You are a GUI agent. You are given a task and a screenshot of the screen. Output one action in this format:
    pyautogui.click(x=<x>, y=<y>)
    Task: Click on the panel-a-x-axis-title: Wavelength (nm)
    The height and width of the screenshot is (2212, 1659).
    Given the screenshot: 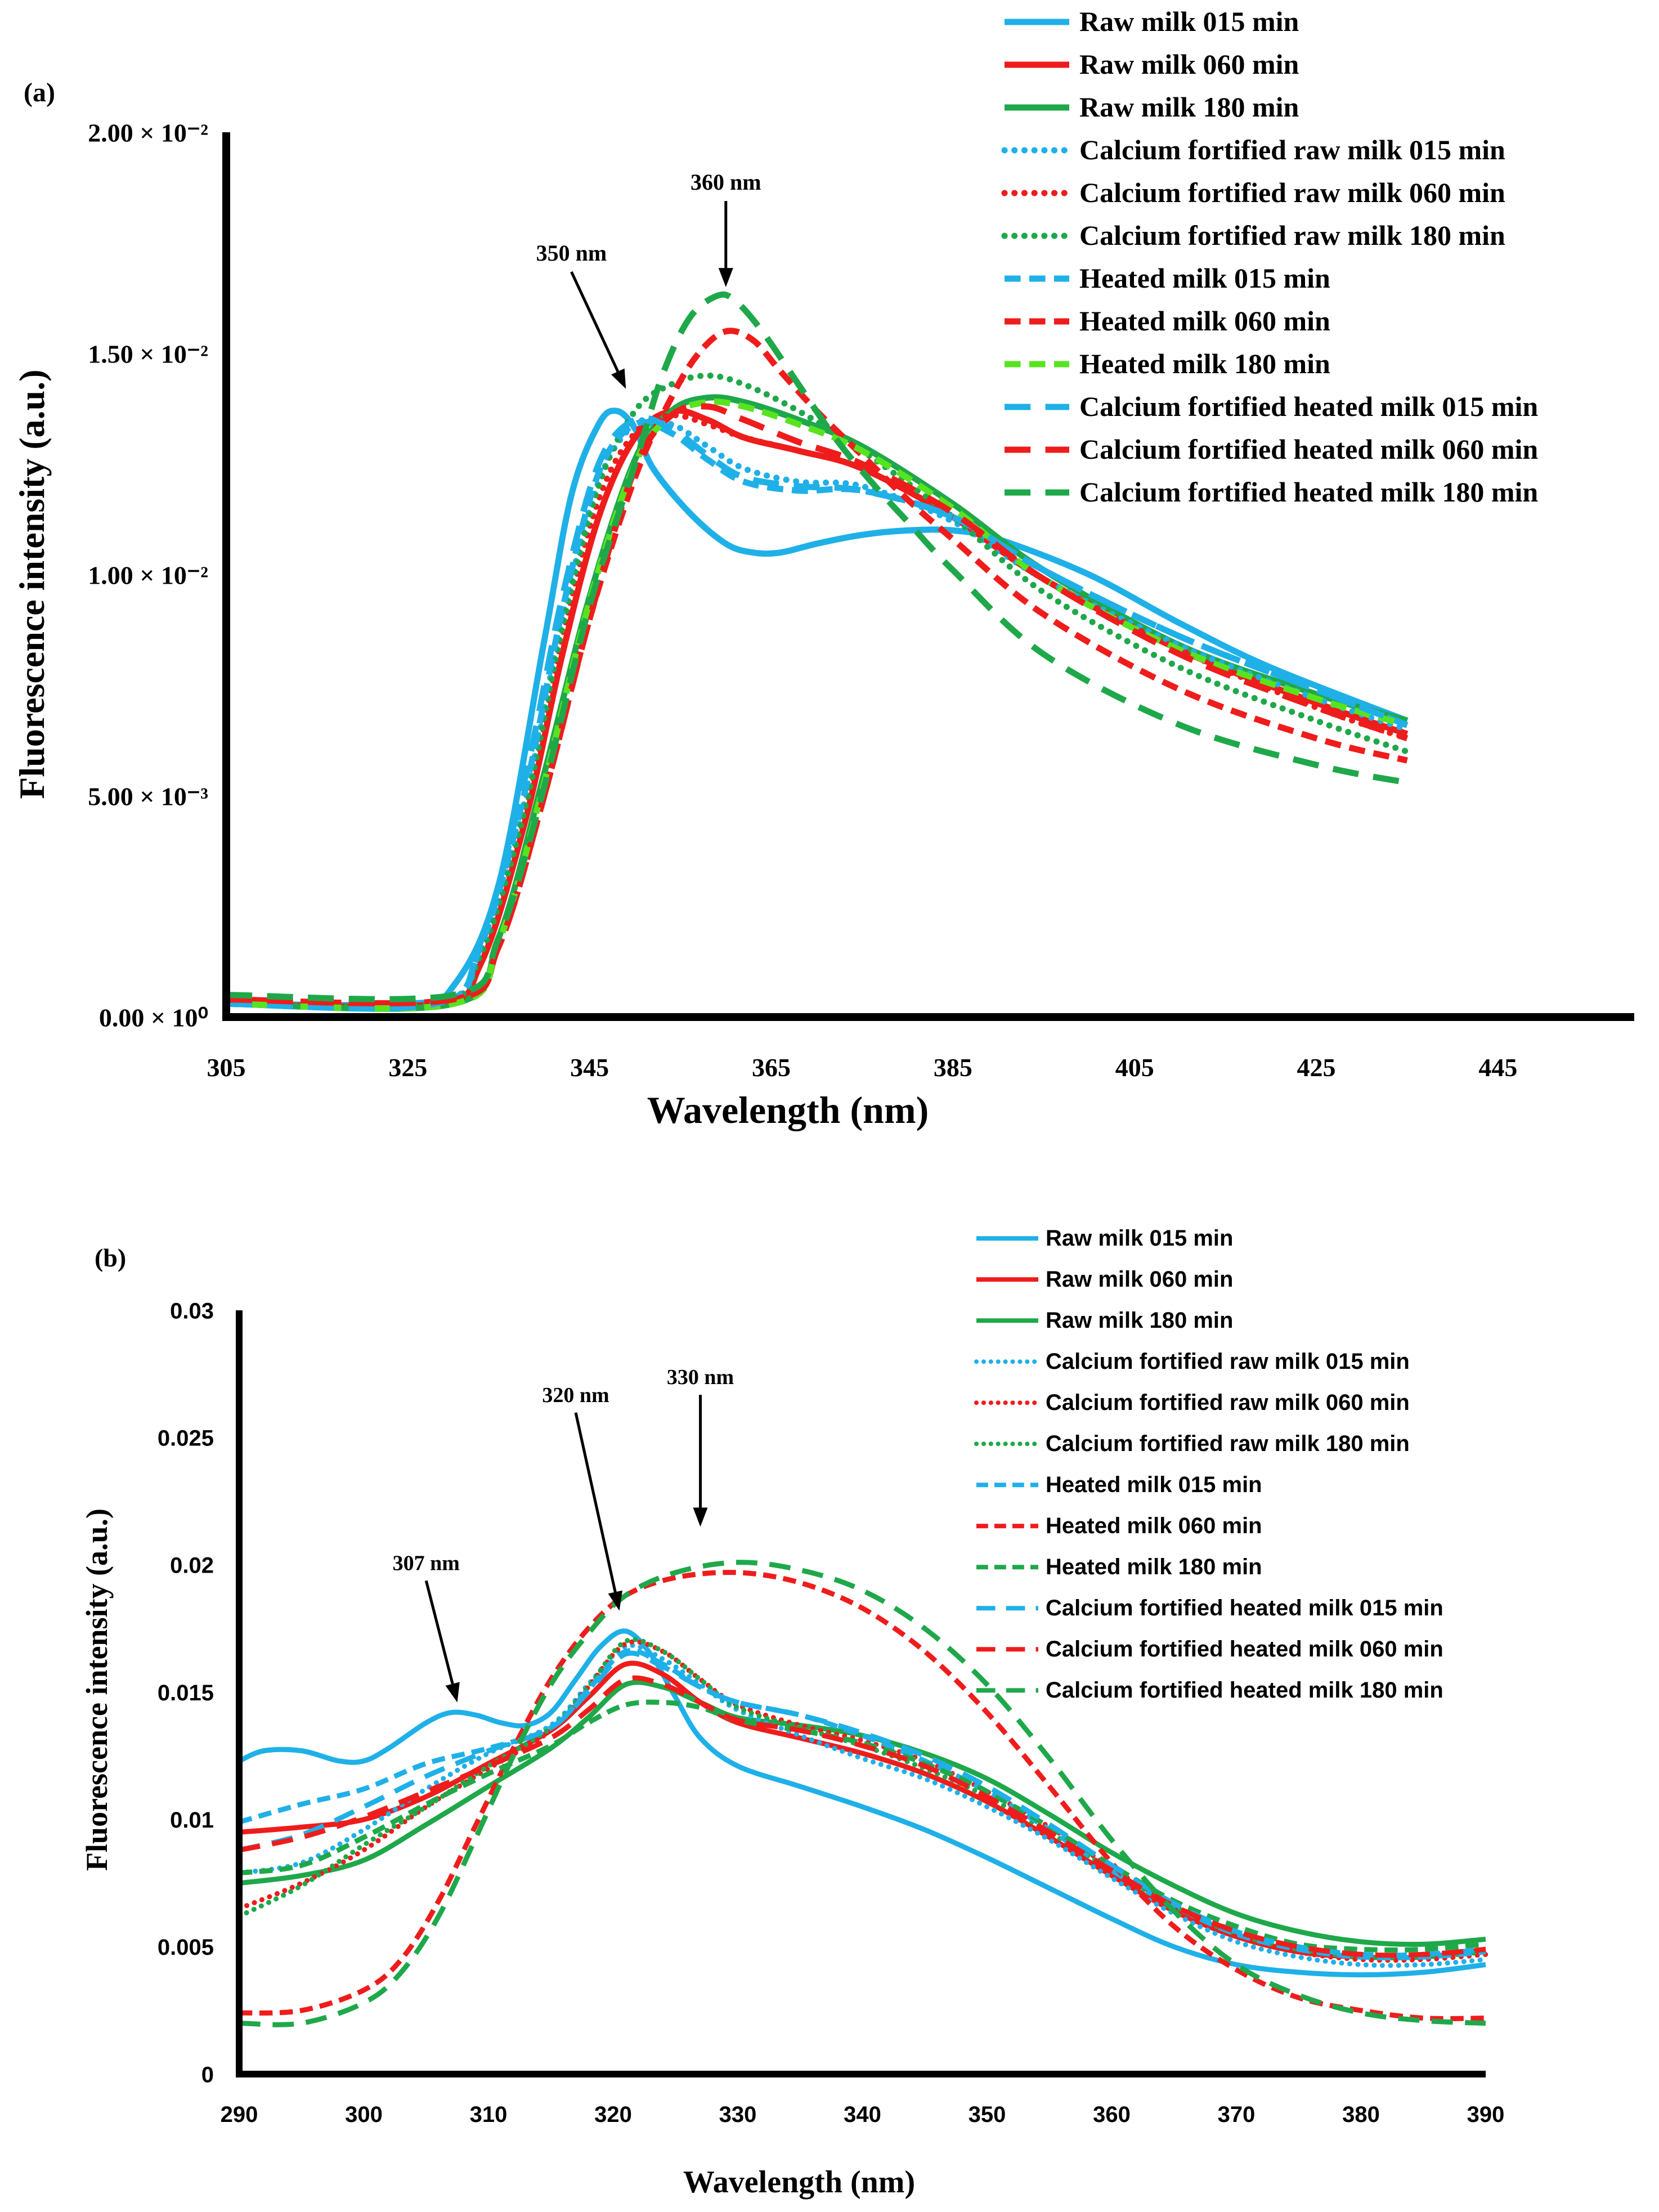 What is the action you would take?
    pyautogui.click(x=788, y=1110)
    